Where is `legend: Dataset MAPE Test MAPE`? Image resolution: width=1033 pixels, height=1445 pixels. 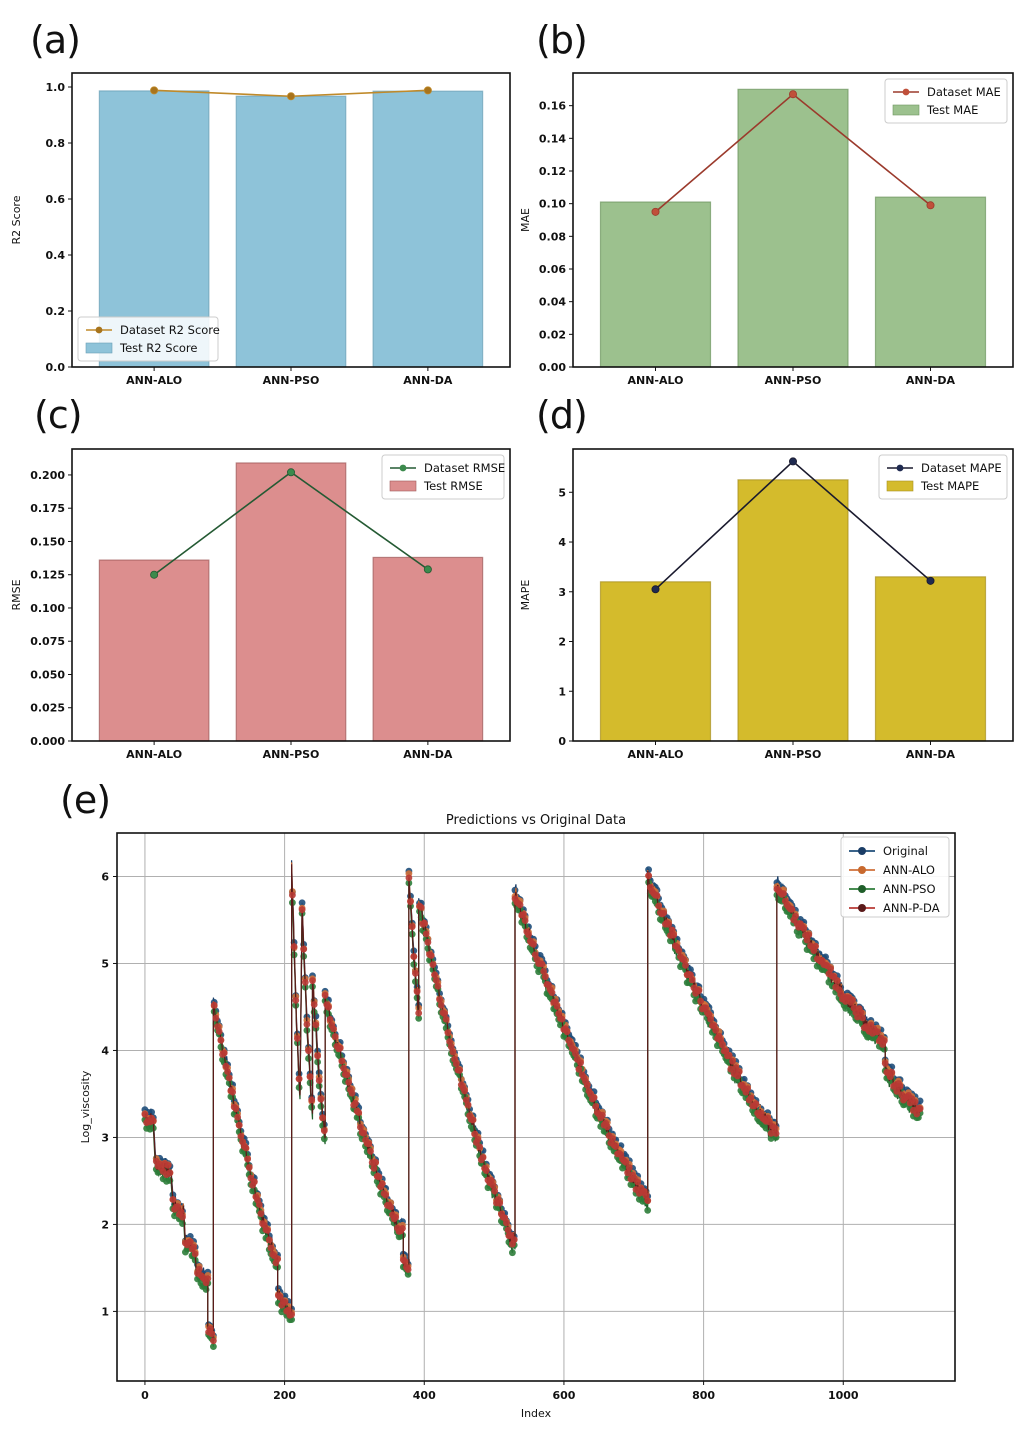
legend: Dataset MAPE Test MAPE is located at coordinates (943, 477).